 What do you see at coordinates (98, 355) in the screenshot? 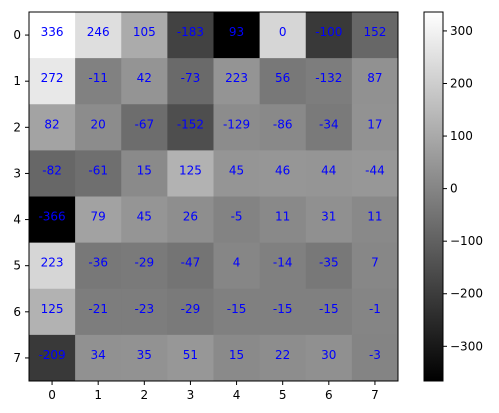
I see `cell-label-7-1: 34` at bounding box center [98, 355].